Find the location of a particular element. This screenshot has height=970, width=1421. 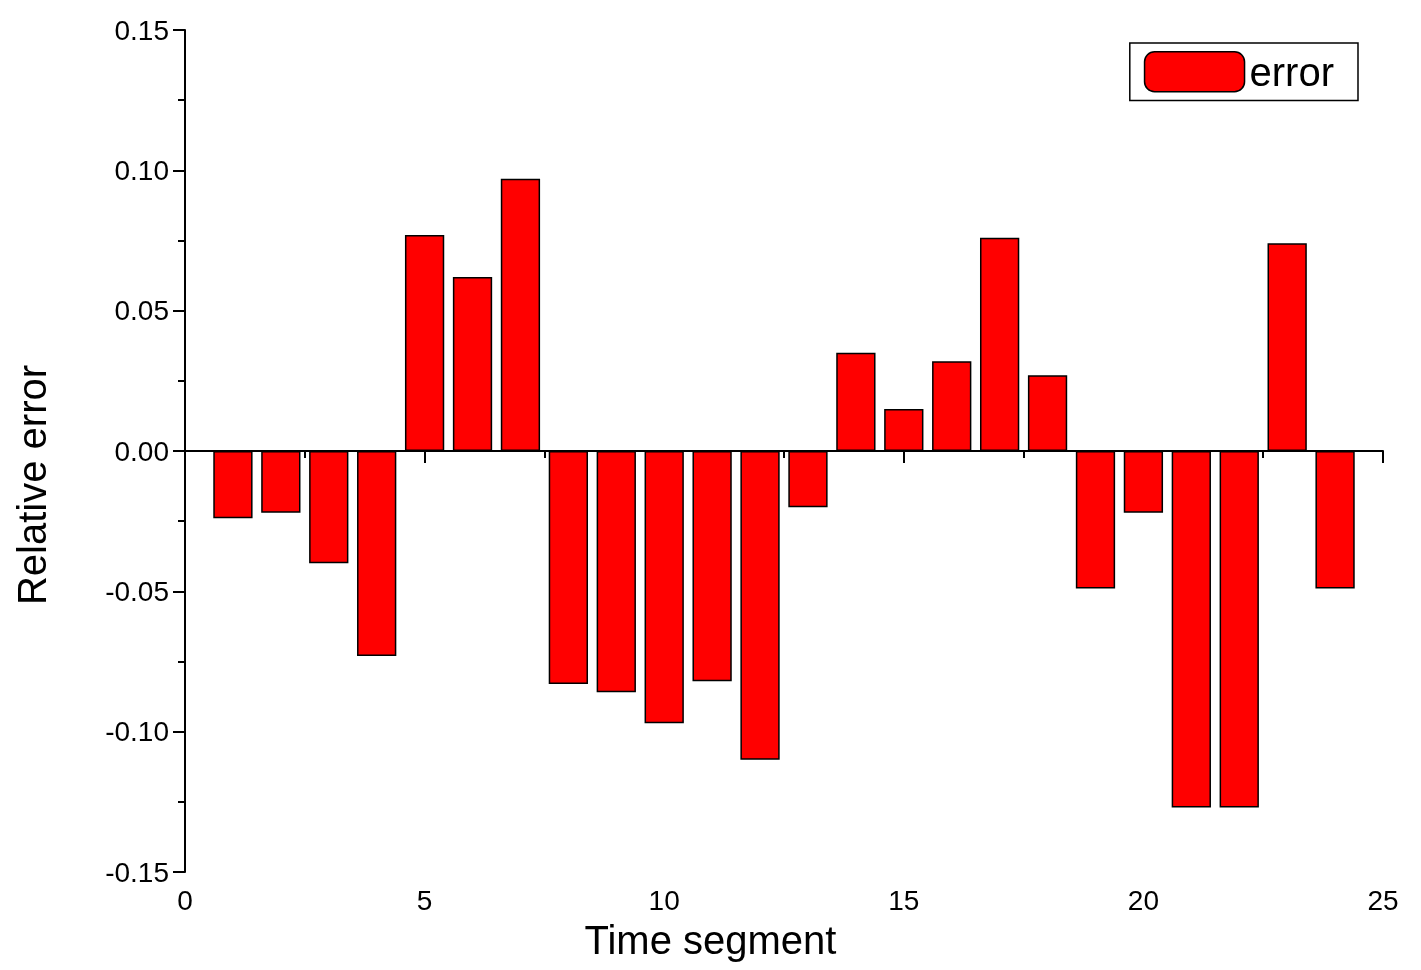

y-tick-label: 0.00 is located at coordinates (141, 451).